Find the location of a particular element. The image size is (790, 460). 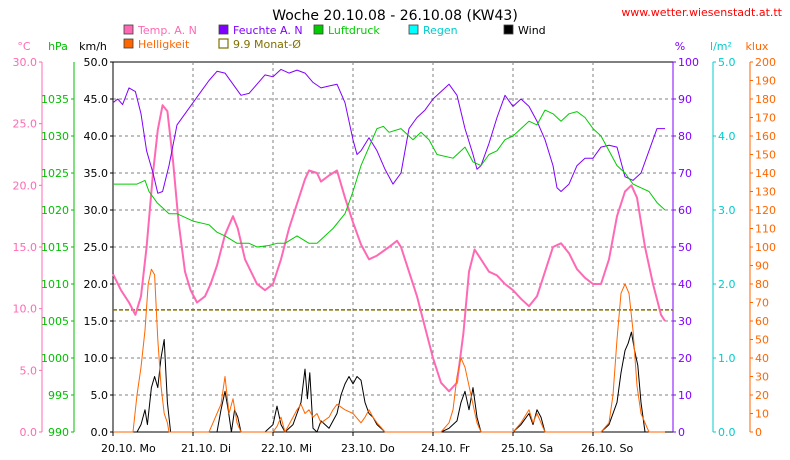

wind-tick-label: 30.0 is located at coordinates (96, 210).